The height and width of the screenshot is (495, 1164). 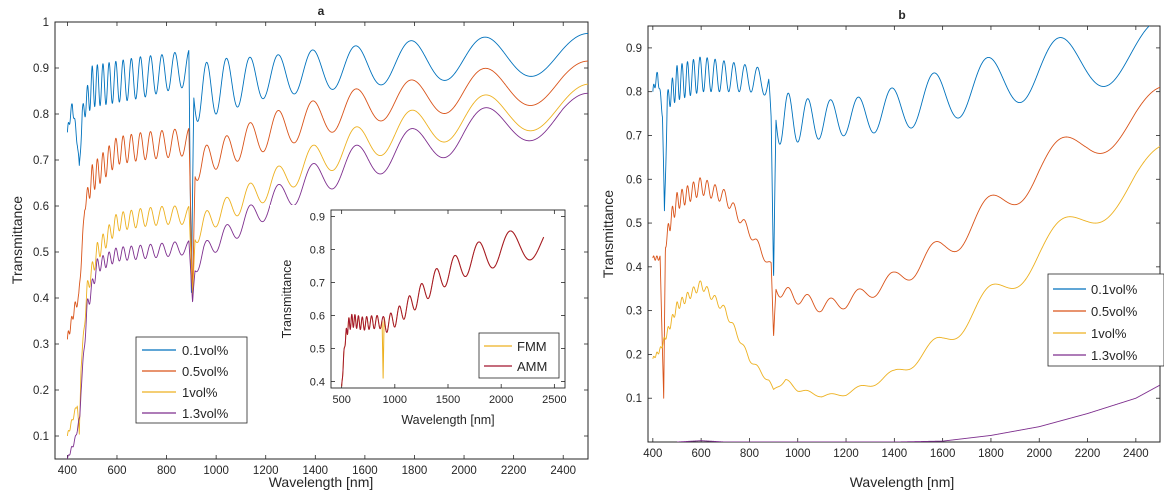 What do you see at coordinates (316, 471) in the screenshot?
I see `a-x-tick-label: 1400` at bounding box center [316, 471].